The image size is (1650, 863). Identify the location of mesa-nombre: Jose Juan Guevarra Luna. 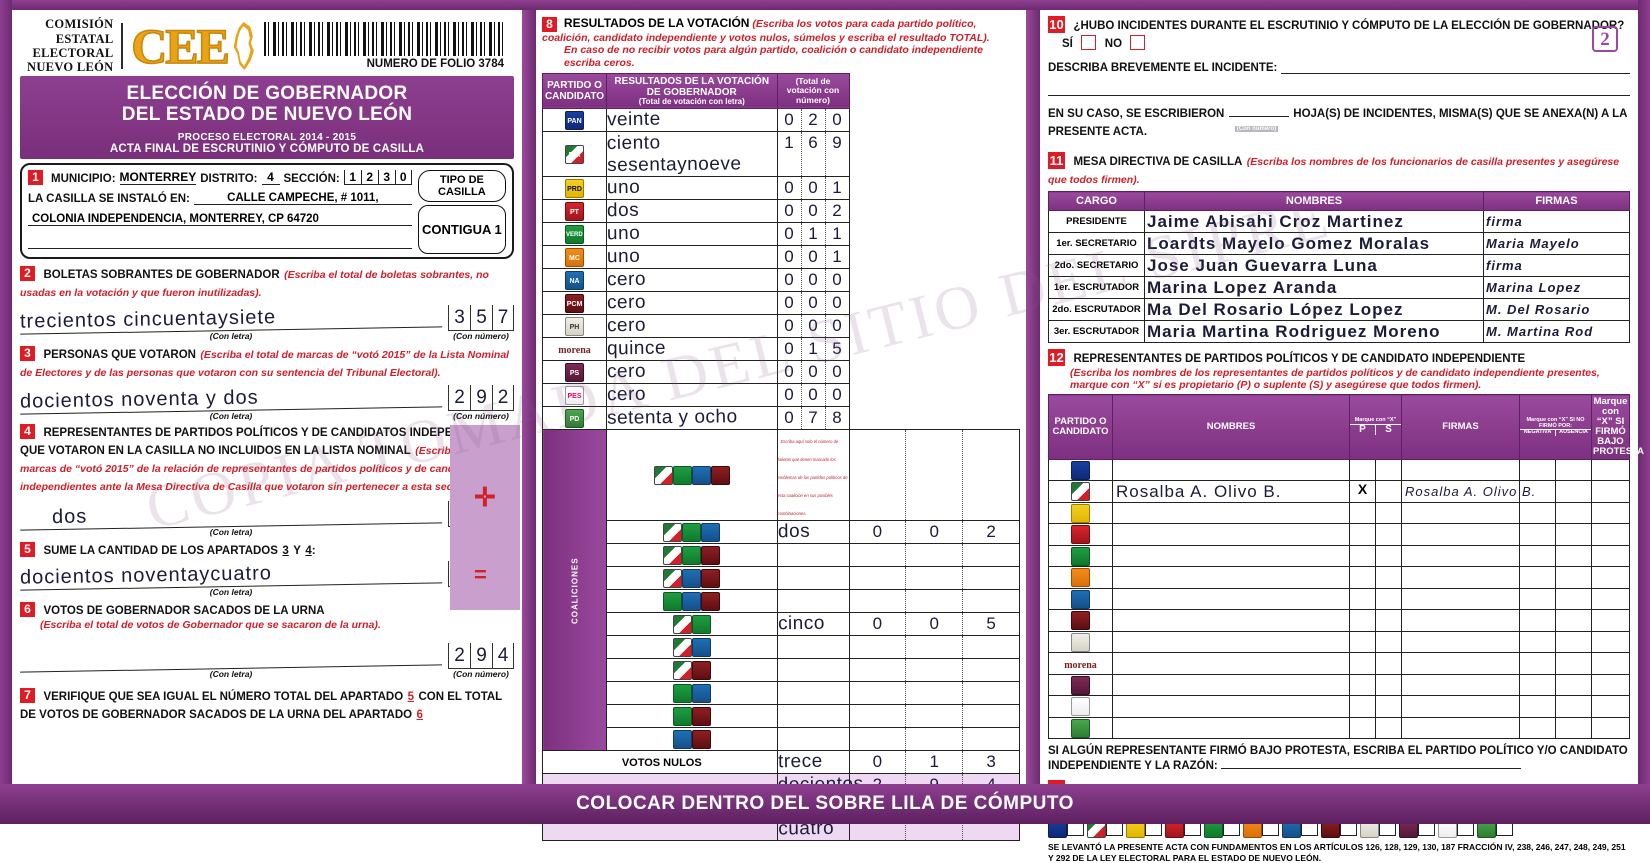
(1314, 265).